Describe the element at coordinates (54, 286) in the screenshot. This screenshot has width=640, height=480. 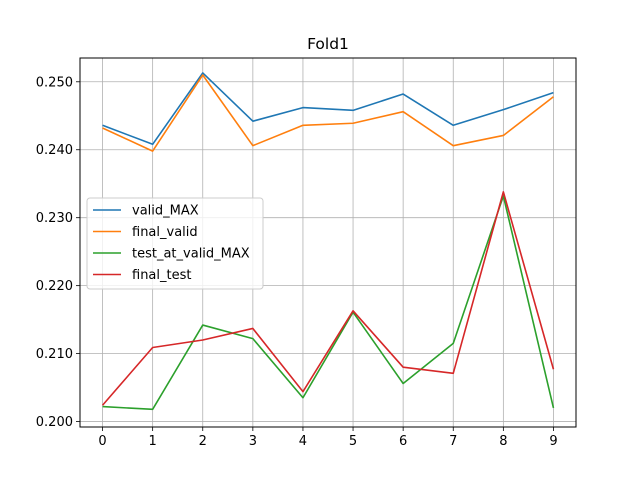
I see `y-tick-label: 0.220` at that location.